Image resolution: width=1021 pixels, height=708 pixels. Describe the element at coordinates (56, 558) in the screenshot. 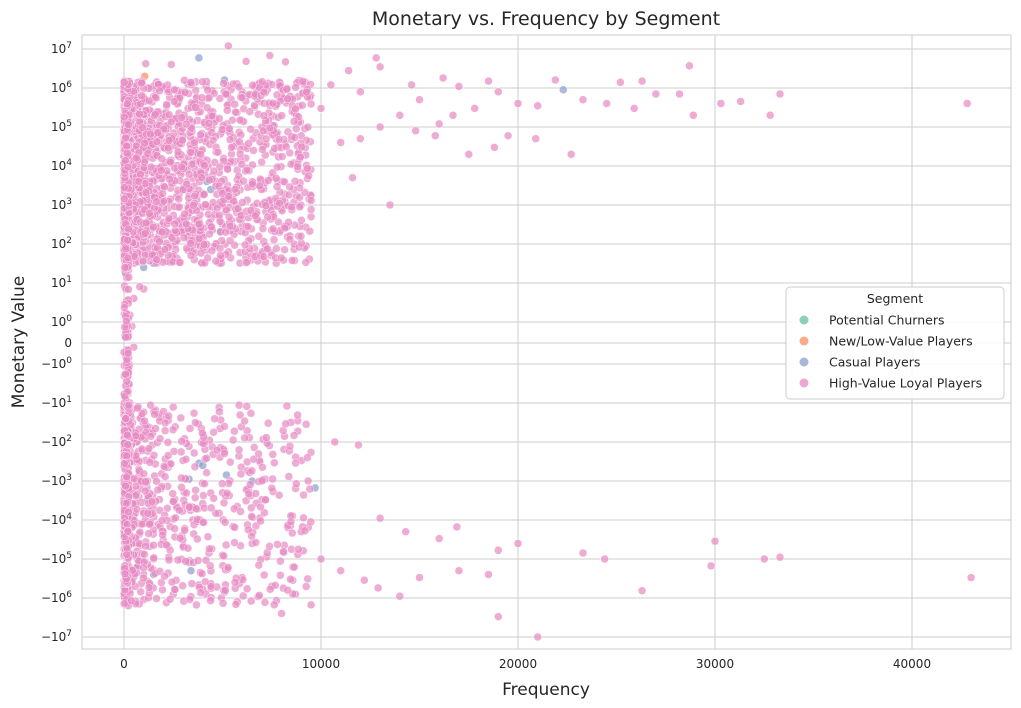

I see `y-tick-label-14: −105` at that location.